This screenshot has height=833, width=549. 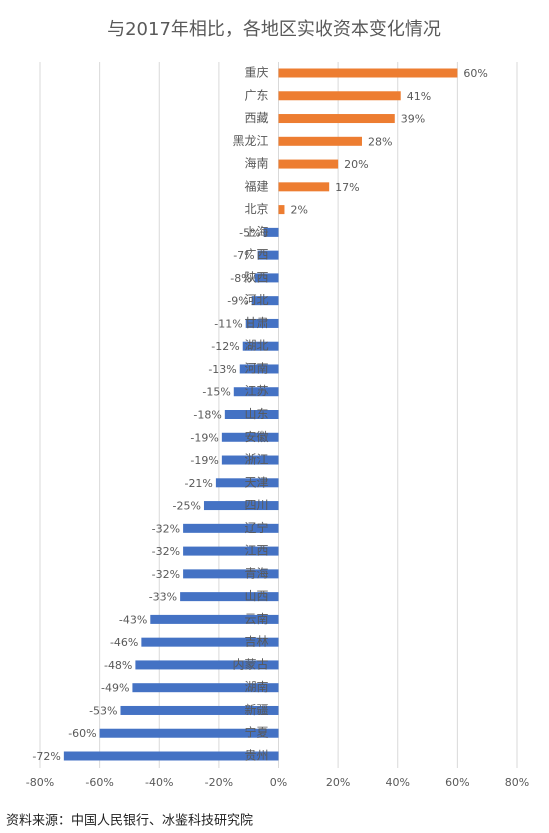 I want to click on category-label: 宁夏, so click(x=256, y=732).